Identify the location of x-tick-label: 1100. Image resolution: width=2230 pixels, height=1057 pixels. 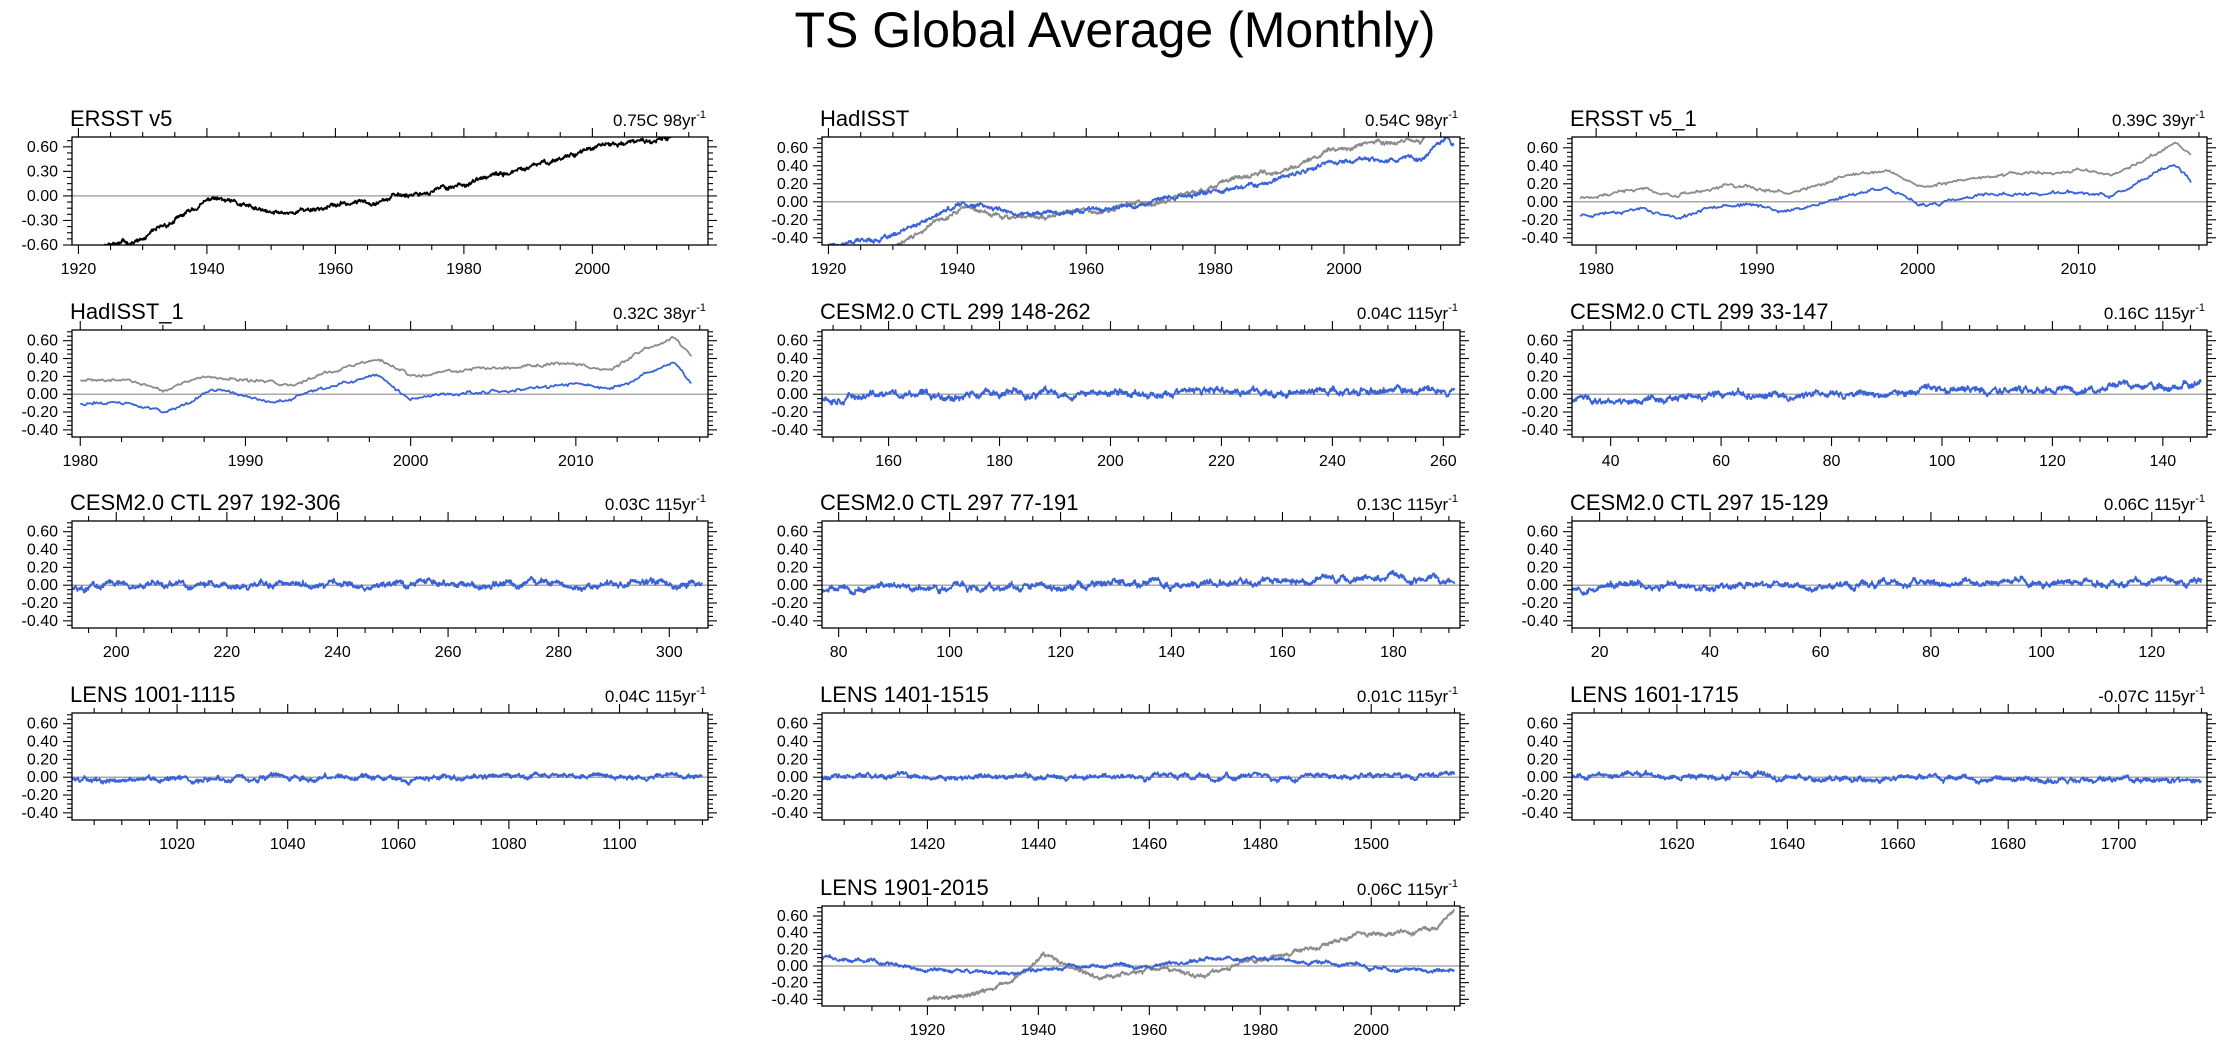
(619, 844).